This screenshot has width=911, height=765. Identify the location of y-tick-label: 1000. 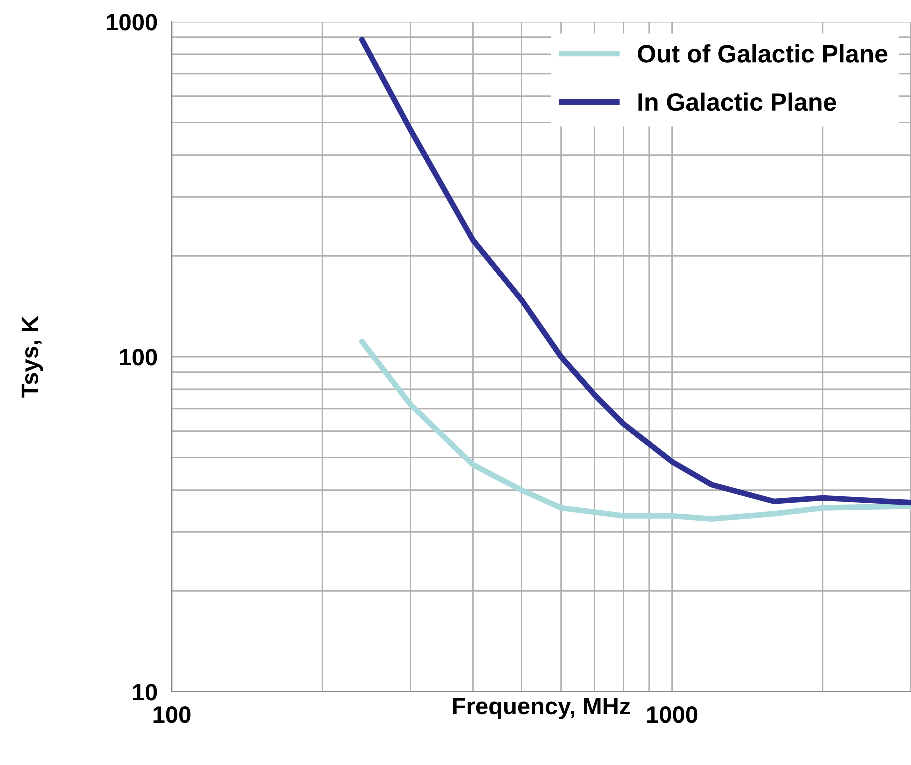
(132, 22).